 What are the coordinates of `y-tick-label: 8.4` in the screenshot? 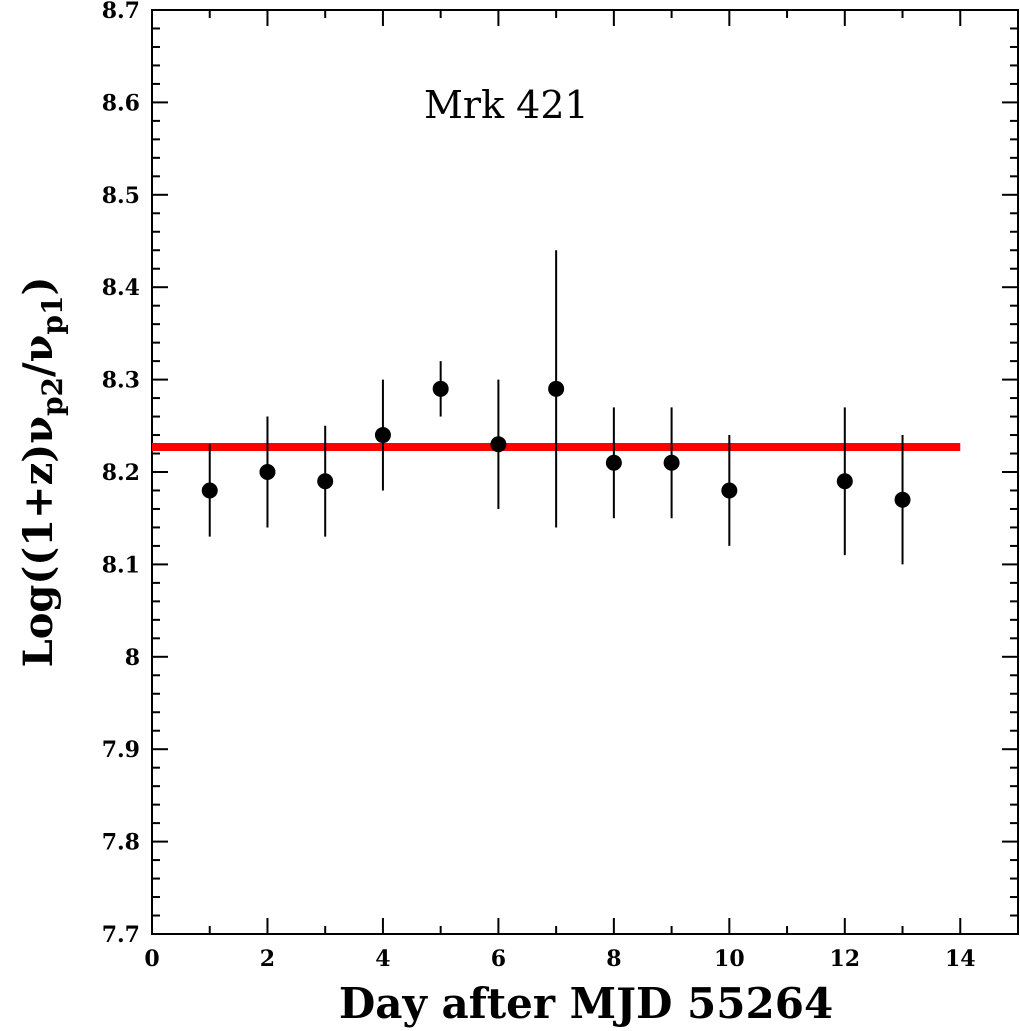 It's located at (121, 288).